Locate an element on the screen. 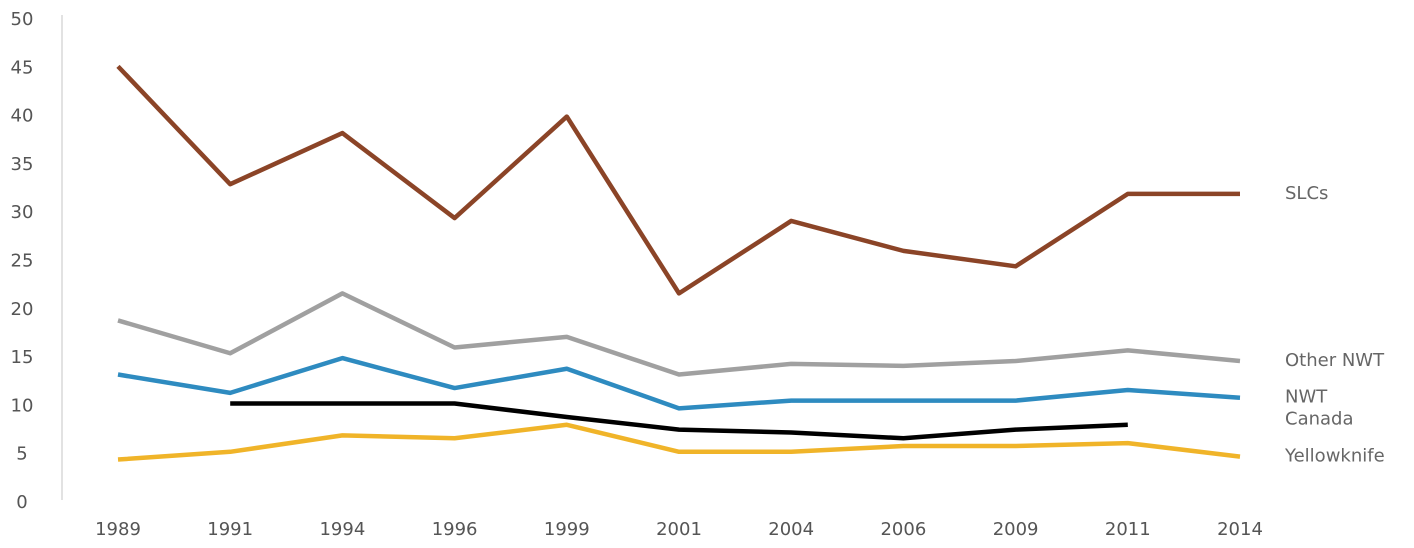 The height and width of the screenshot is (548, 1414). x-tick-label: 1991 is located at coordinates (230, 529).